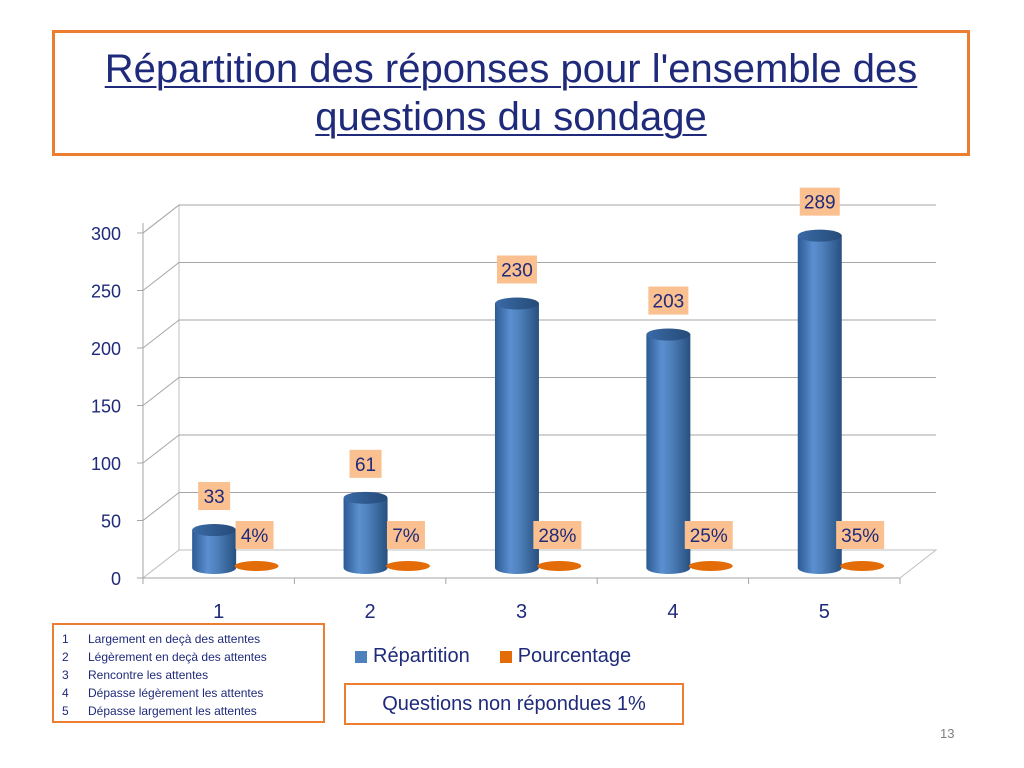 The image size is (1024, 768). What do you see at coordinates (218, 612) in the screenshot?
I see `x-tick-label: 1` at bounding box center [218, 612].